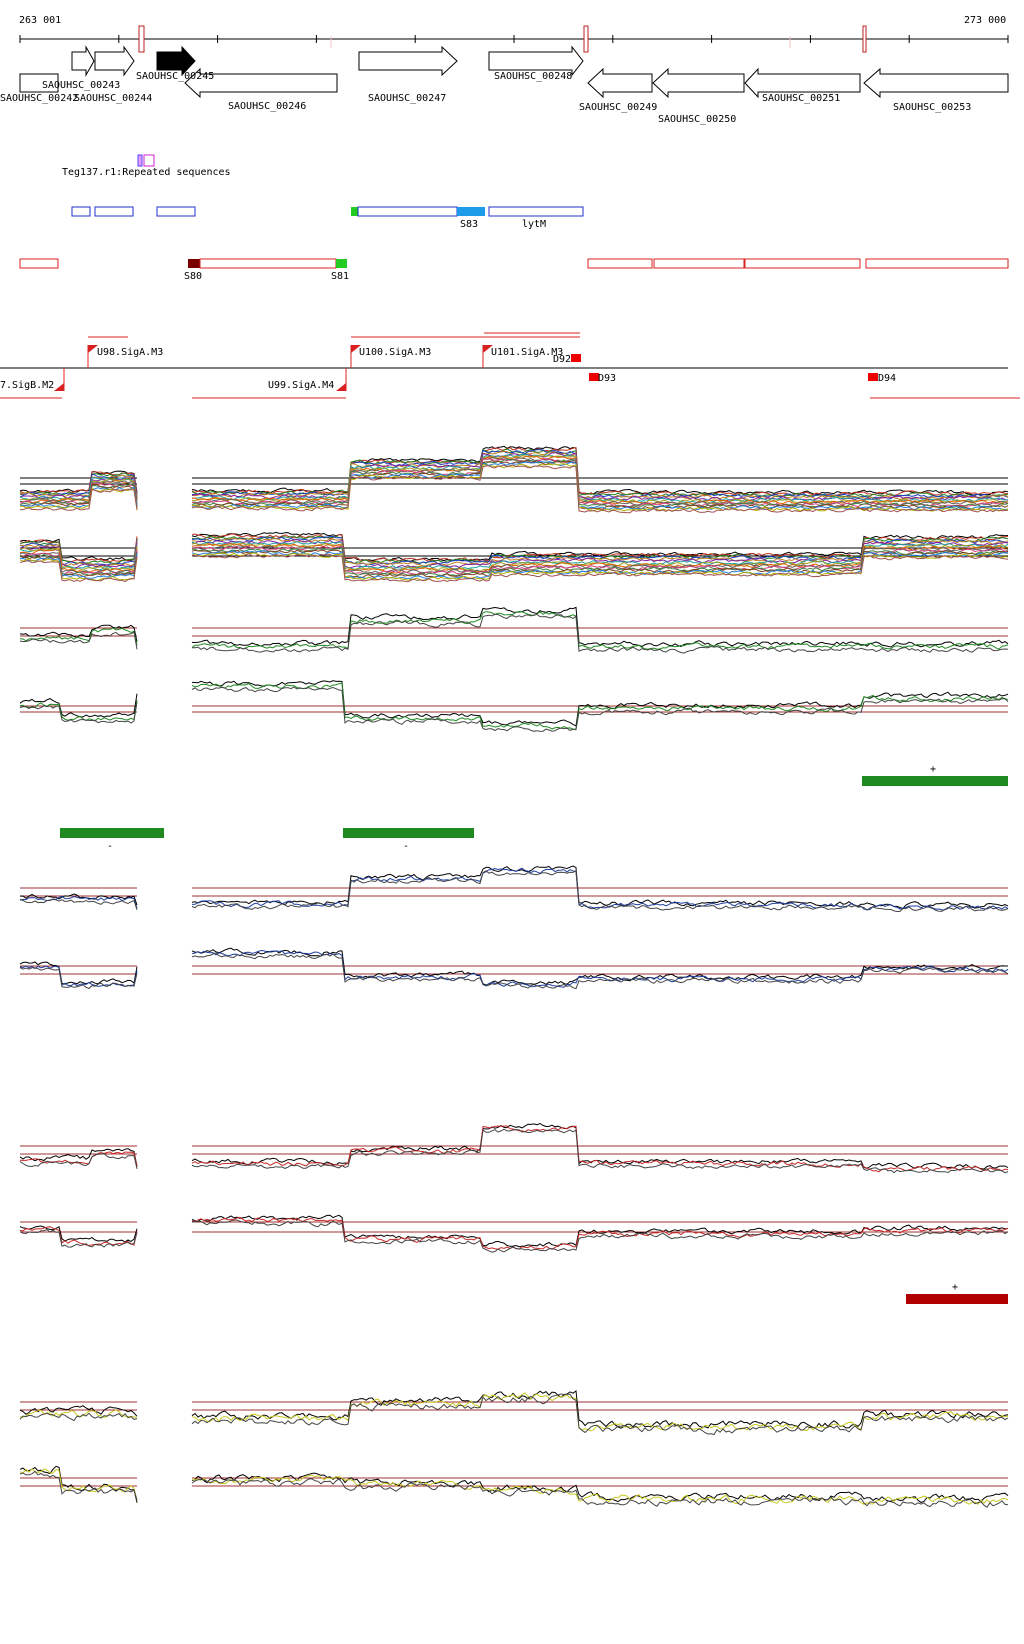 This screenshot has width=1024, height=1644. I want to click on gene-label: SAOUHSC_00249, so click(618, 107).